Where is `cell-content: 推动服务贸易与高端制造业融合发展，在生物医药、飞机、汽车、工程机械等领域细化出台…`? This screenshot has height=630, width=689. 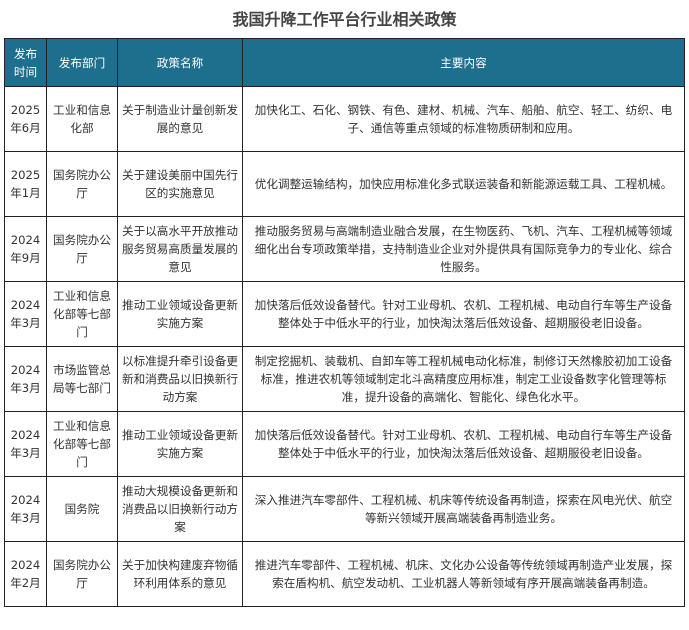 cell-content: 推动服务贸易与高端制造业融合发展，在生物医药、飞机、汽车、工程机械等领域细化出台… is located at coordinates (463, 249).